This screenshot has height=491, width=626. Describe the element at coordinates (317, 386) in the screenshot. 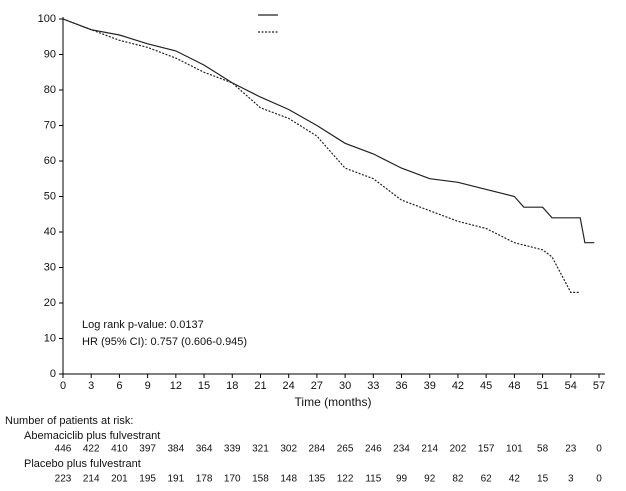

I see `x-tick-label: 27` at that location.